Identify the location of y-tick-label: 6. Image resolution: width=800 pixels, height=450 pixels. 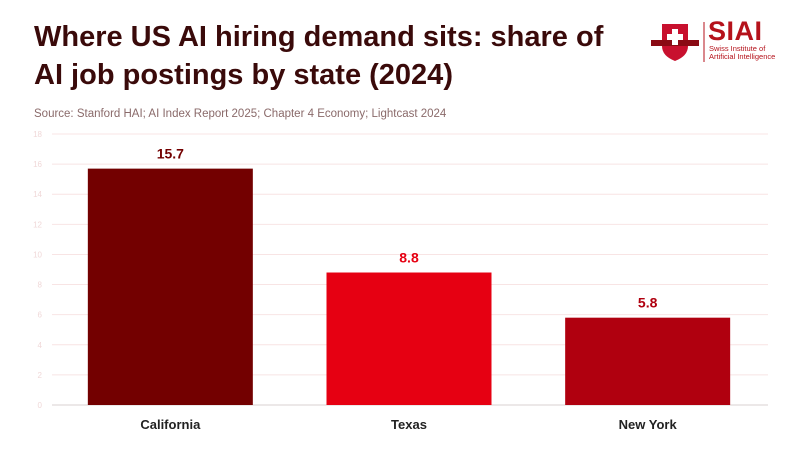
(40, 315).